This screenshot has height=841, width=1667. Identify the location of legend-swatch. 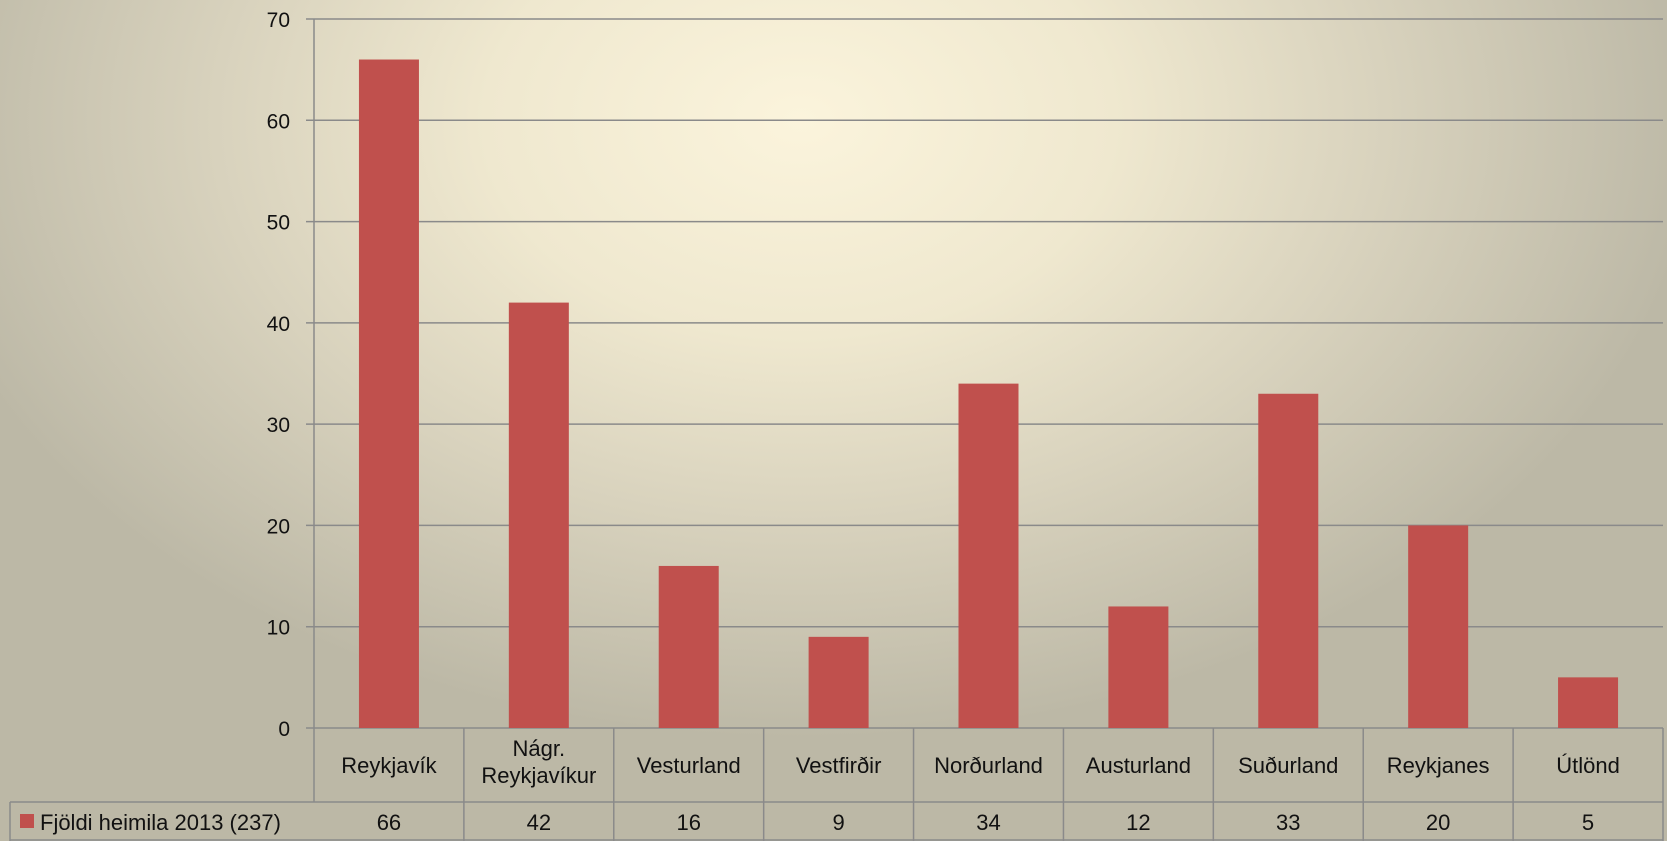
(27, 821).